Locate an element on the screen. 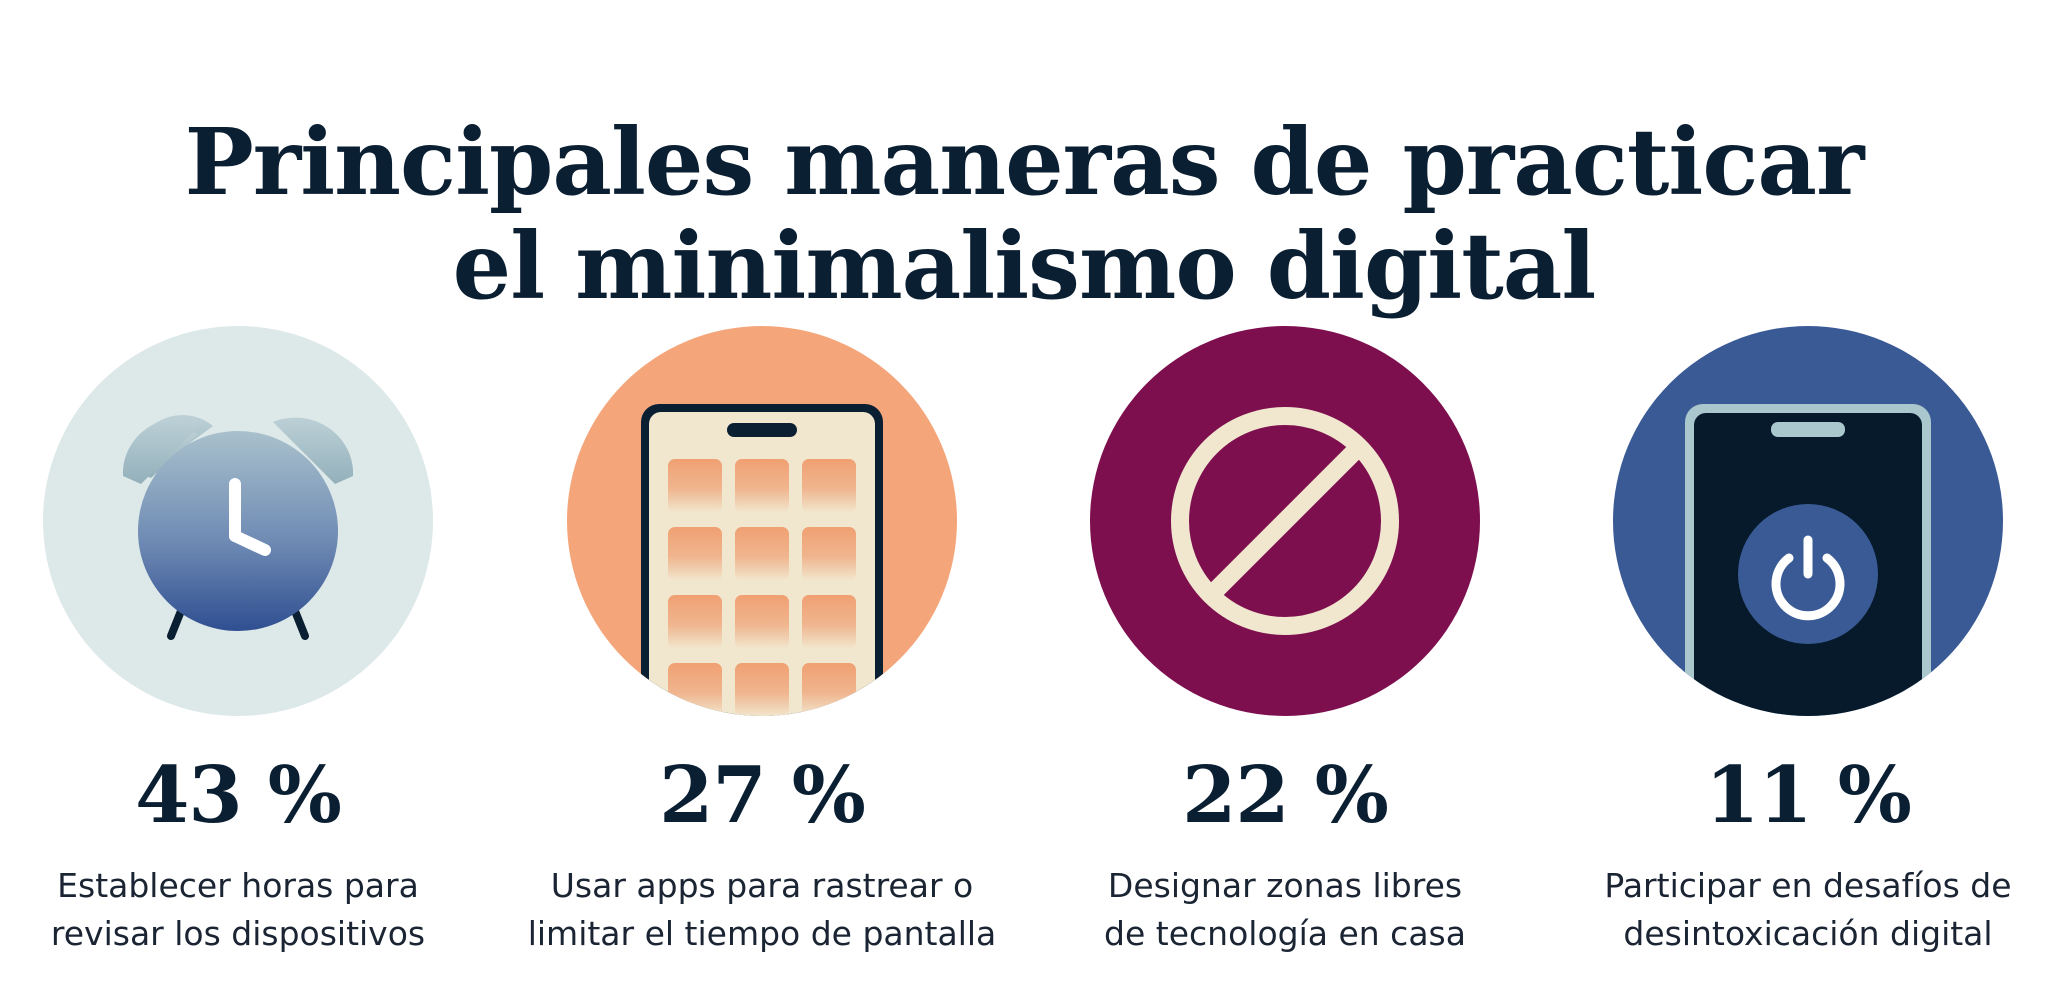 This screenshot has height=1004, width=2048. stat-description-line-2: desintoxicación digital is located at coordinates (1808, 933).